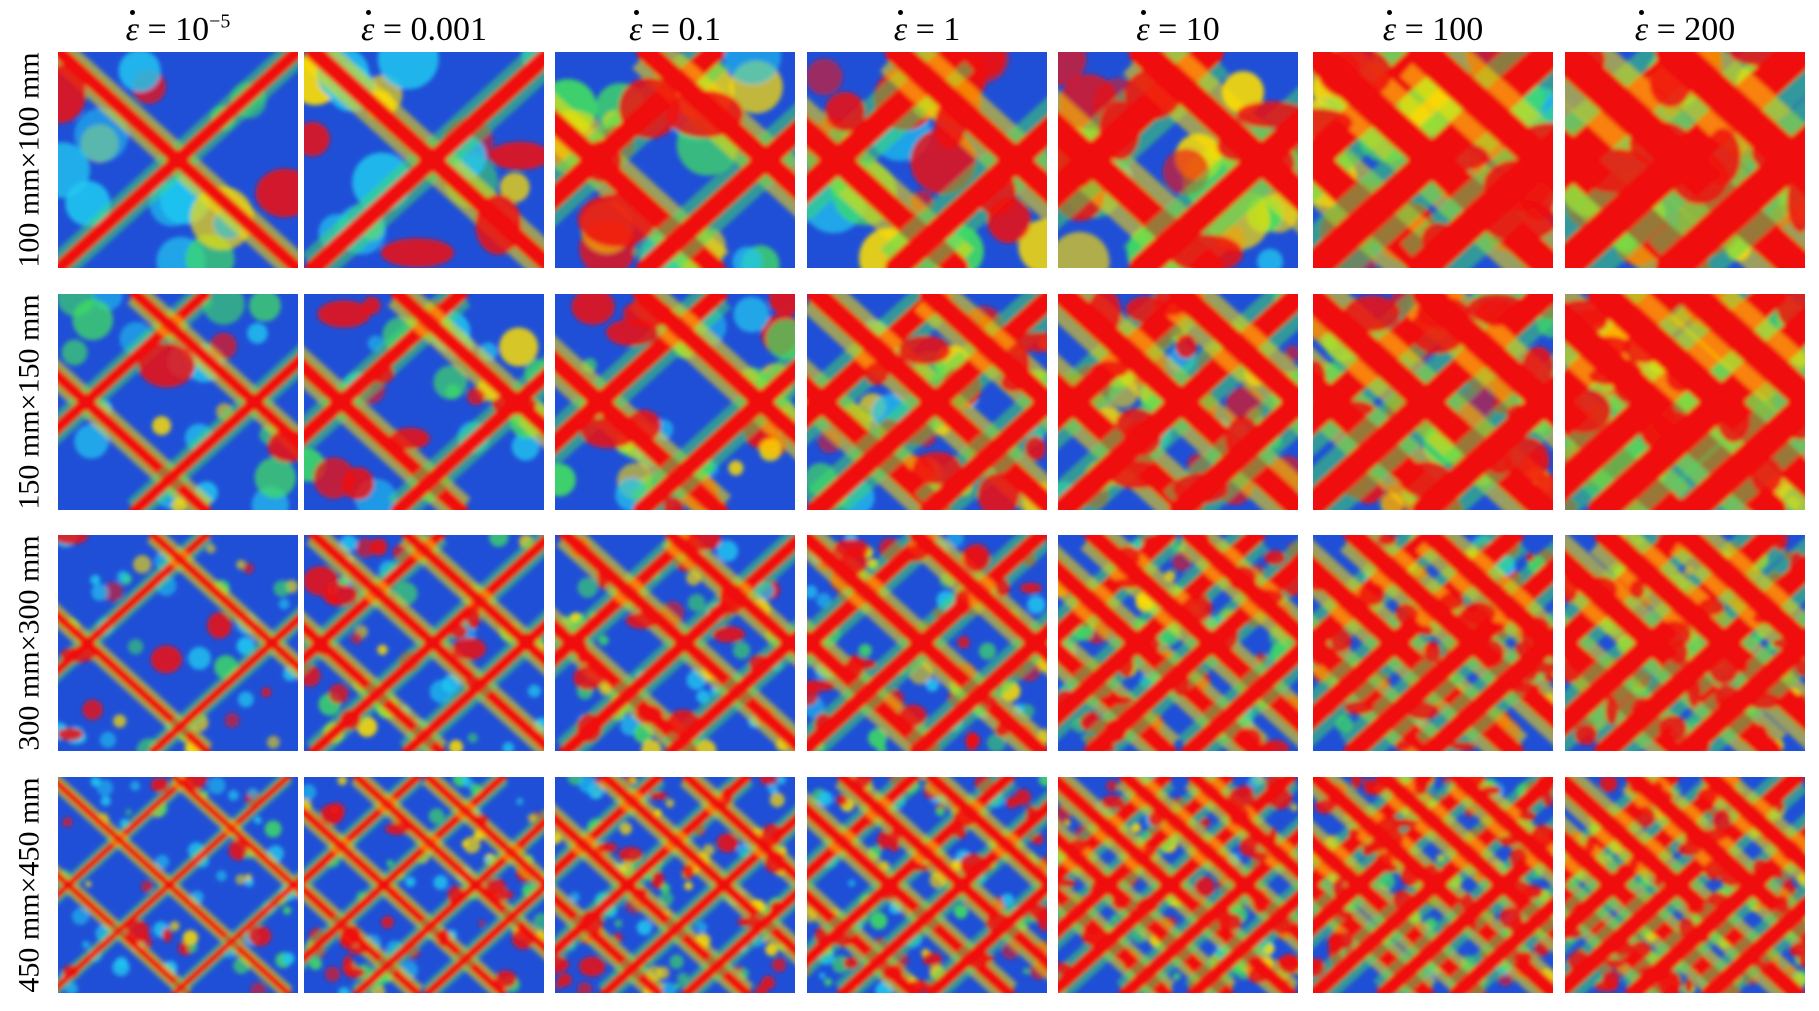  I want to click on strain-rate-value: 0.001, so click(449, 29).